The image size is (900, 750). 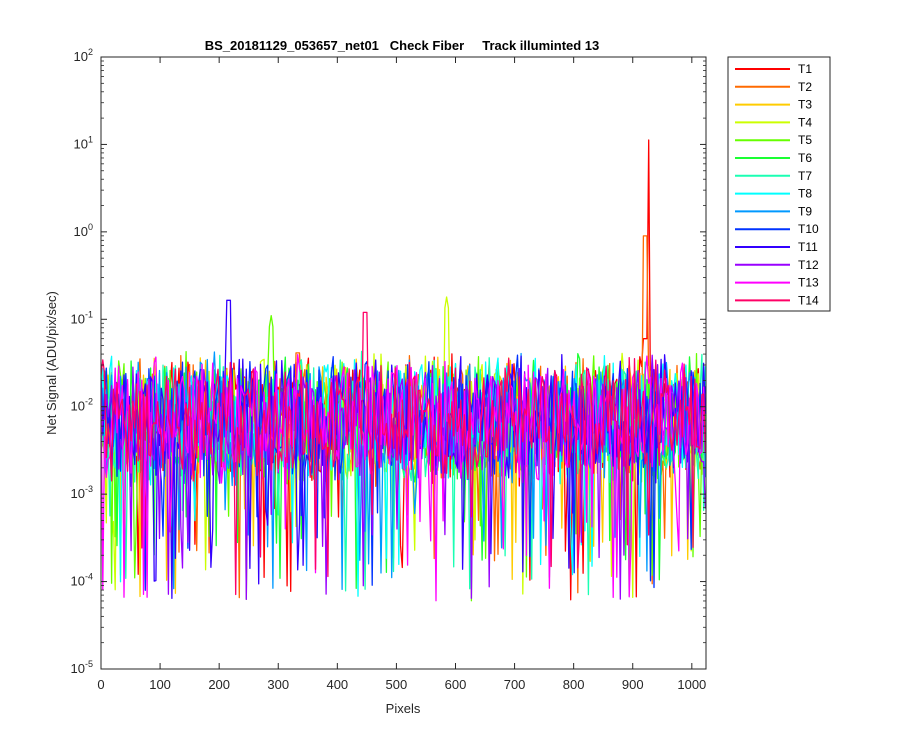 I want to click on x-tick-label: 1000, so click(x=691, y=684).